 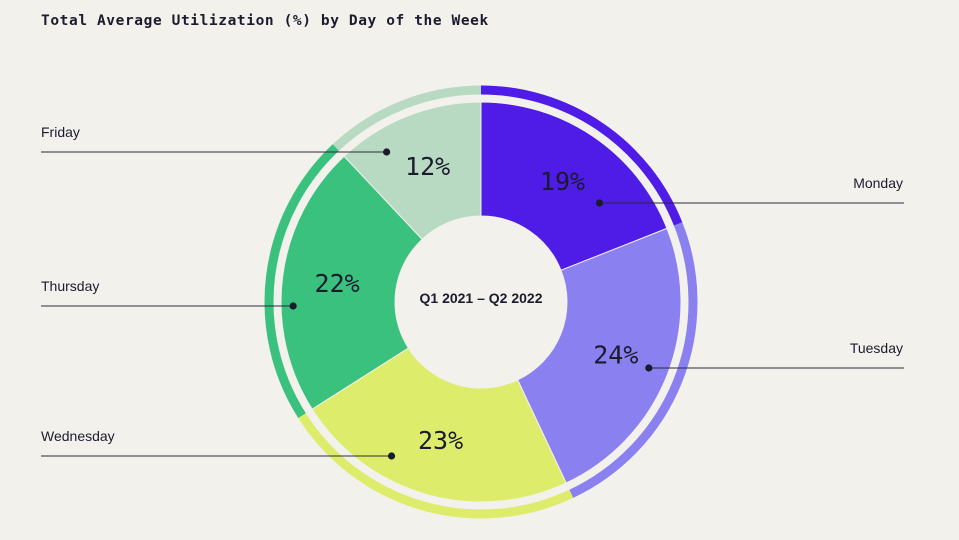 What do you see at coordinates (878, 183) in the screenshot?
I see `day-label-monday: Monday` at bounding box center [878, 183].